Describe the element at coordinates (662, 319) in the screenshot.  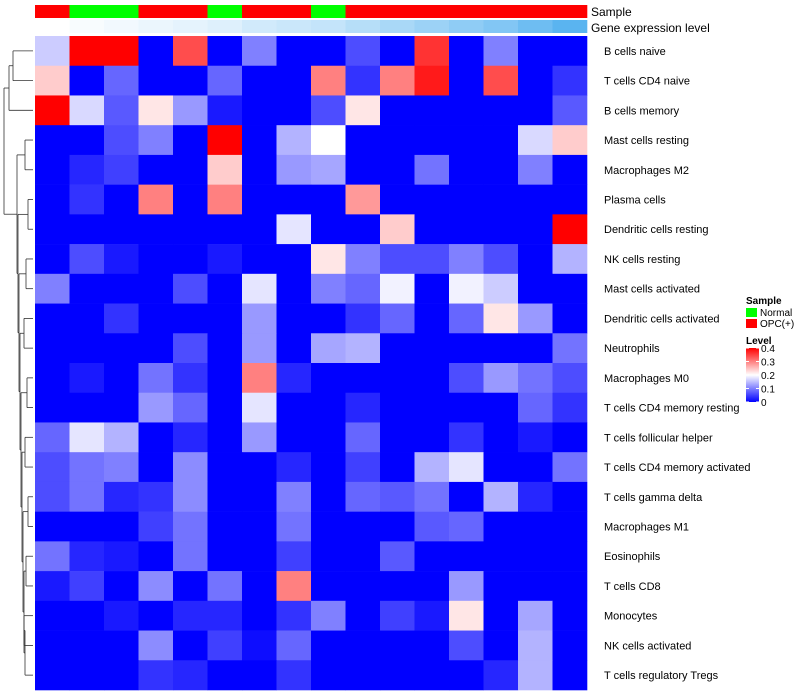
I see `row-label: Dendritic cells activated` at that location.